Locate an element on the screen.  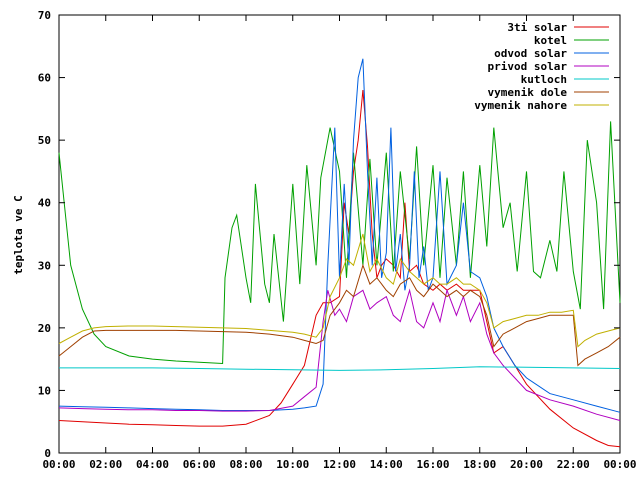
x-tick-label: 16:00 is located at coordinates (432, 464).